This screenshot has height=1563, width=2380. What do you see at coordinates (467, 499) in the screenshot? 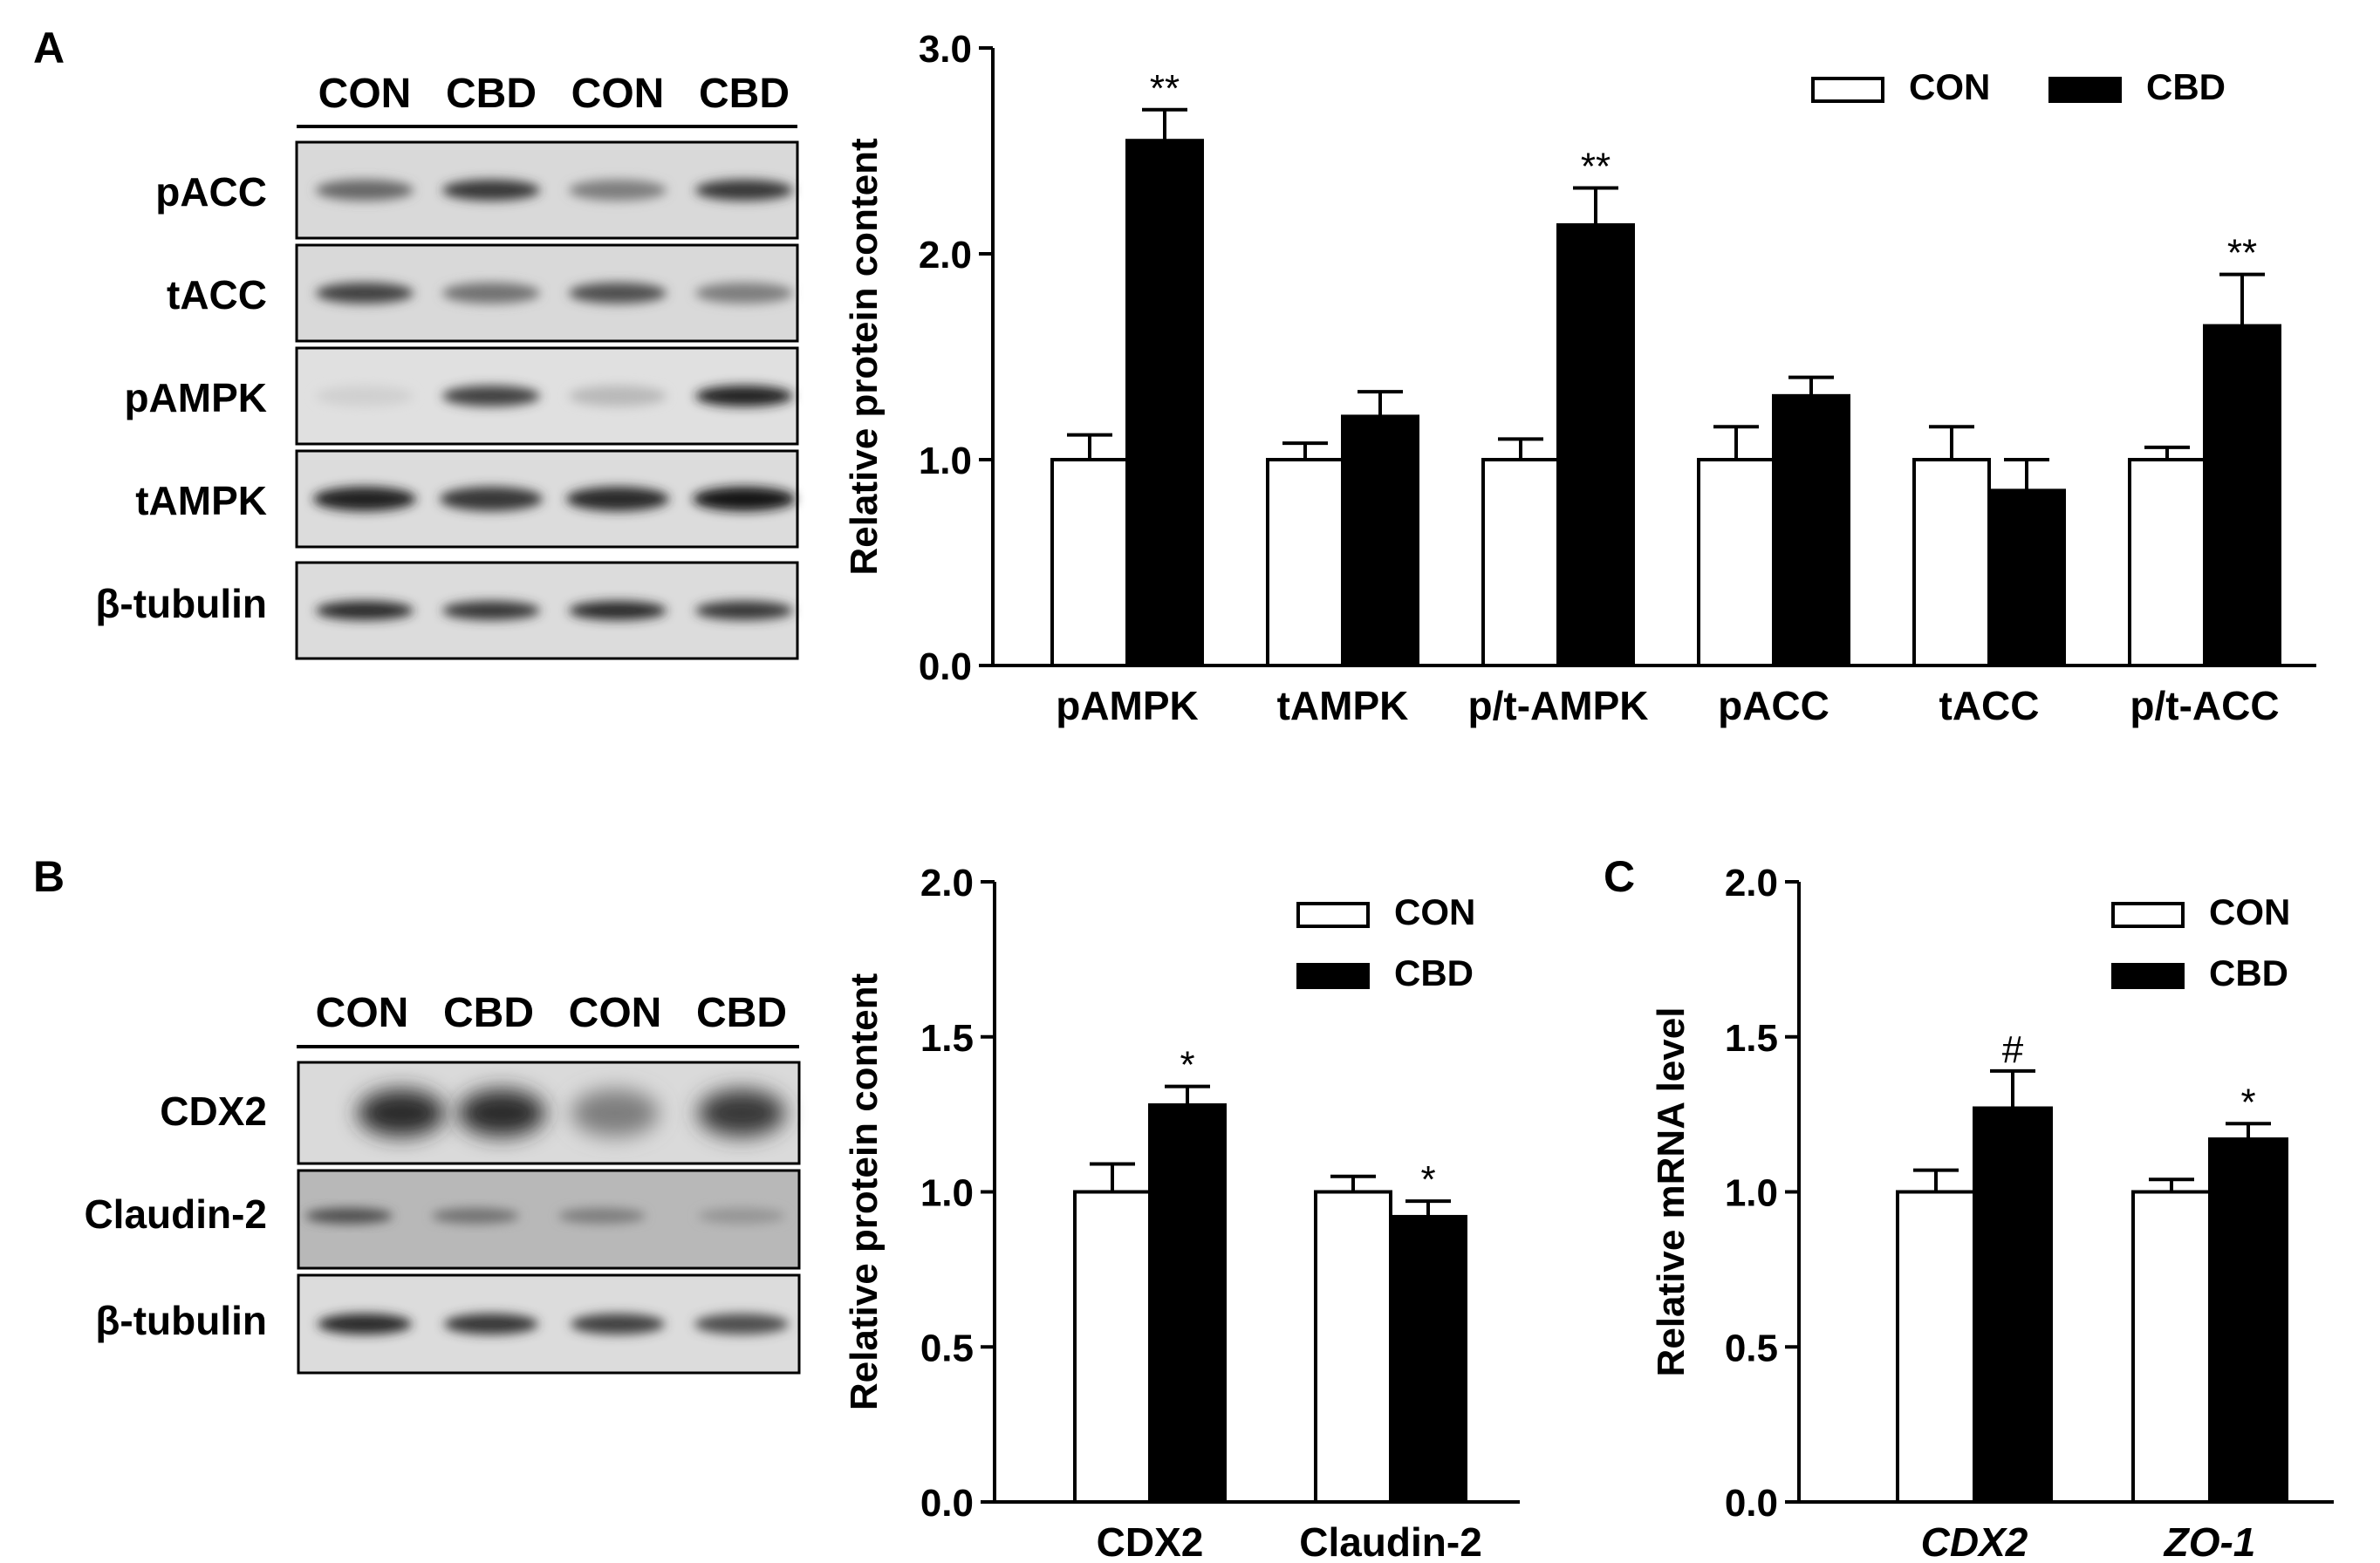
I see `blot-row: tAMPK` at bounding box center [467, 499].